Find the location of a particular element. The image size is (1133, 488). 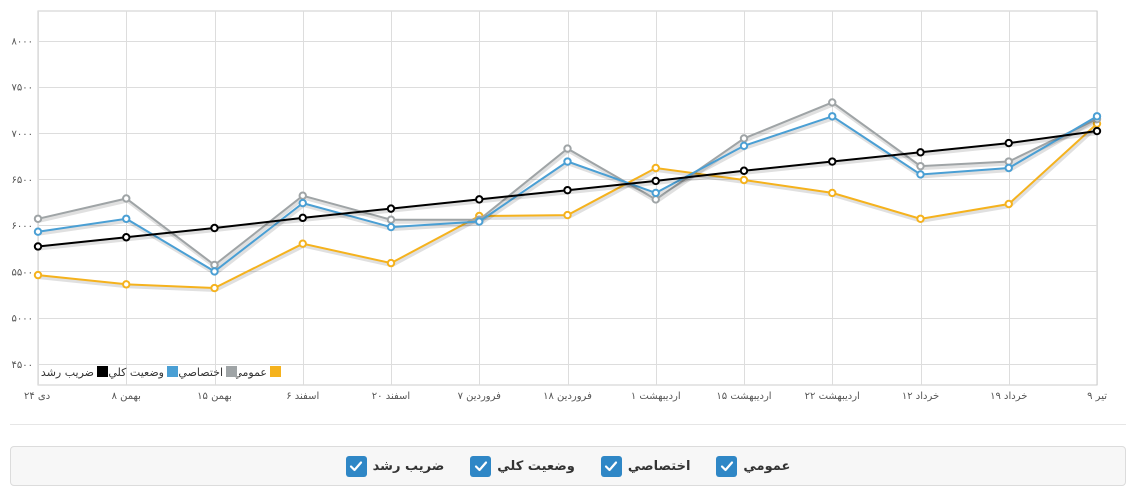

x-tick-label: ۱۸ فروردین is located at coordinates (567, 396).